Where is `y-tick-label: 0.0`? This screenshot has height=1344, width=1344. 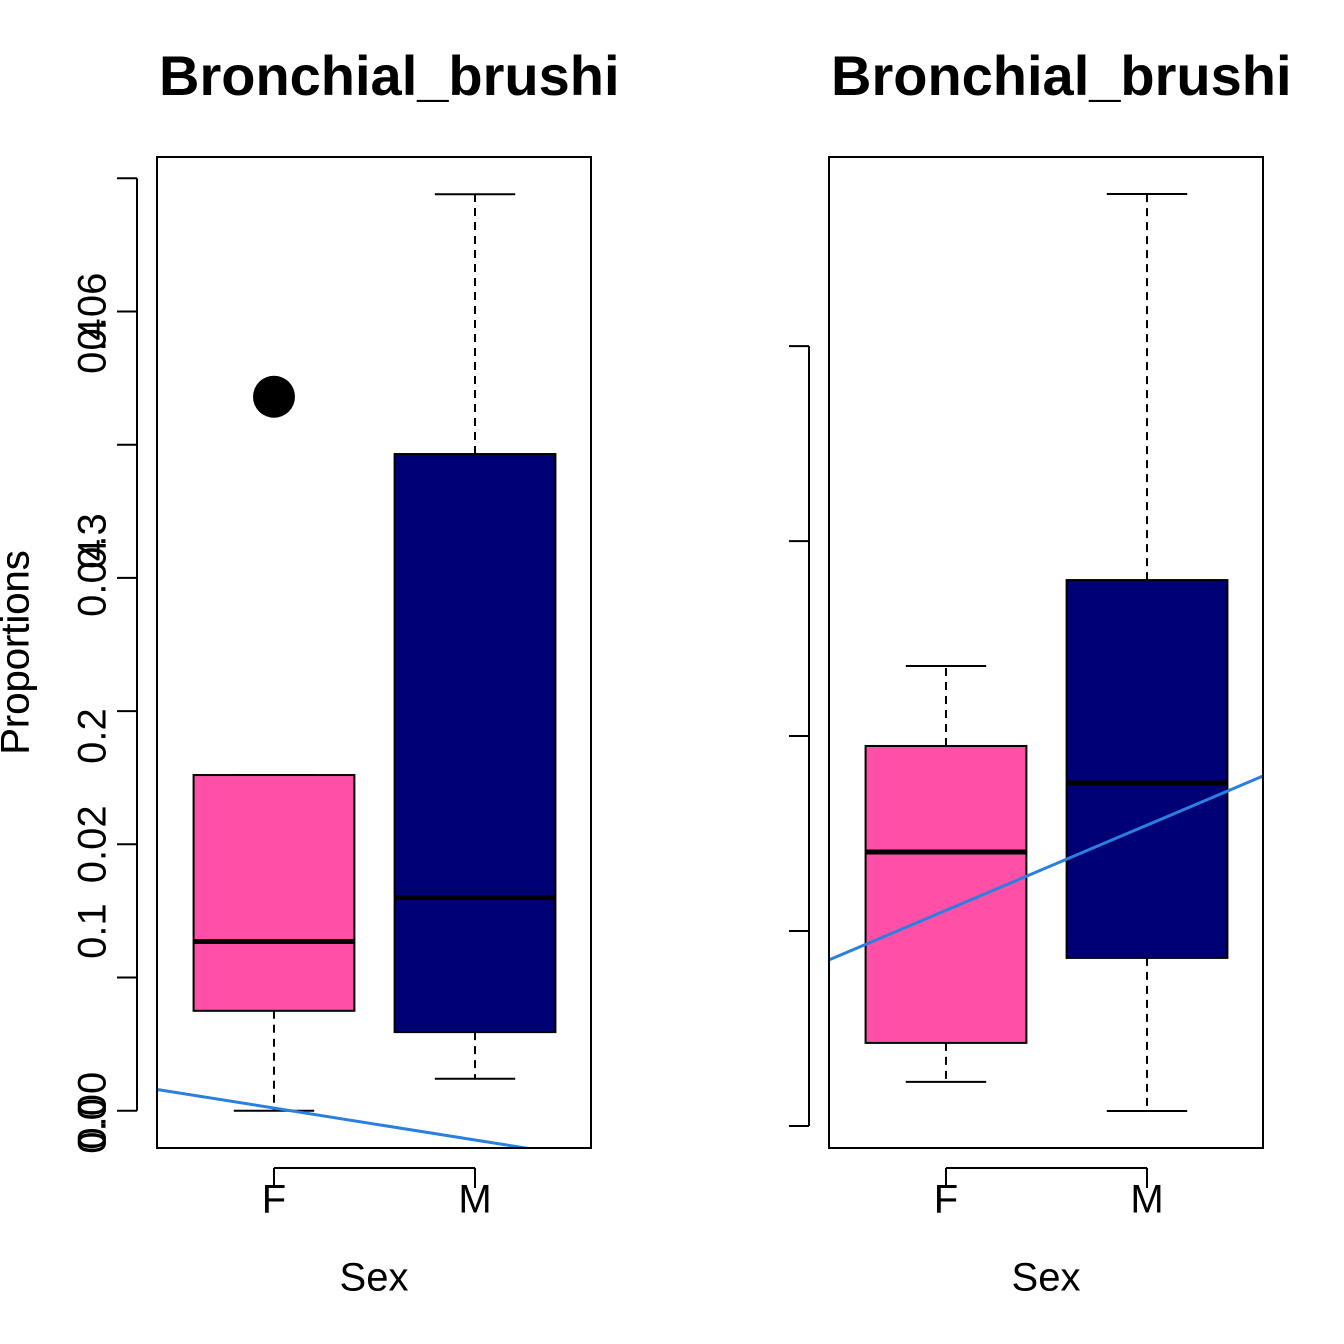 y-tick-label: 0.0 is located at coordinates (93, 1126).